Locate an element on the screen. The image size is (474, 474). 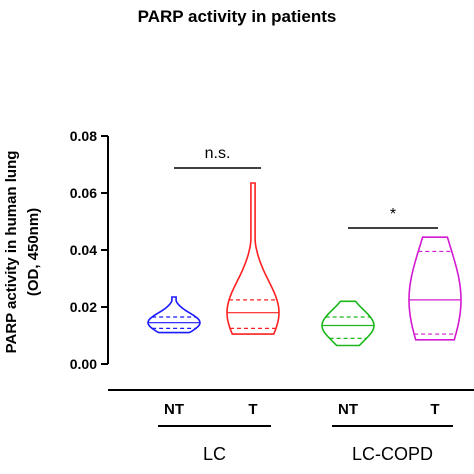
violin-lc-copd-nt is located at coordinates (348, 323).